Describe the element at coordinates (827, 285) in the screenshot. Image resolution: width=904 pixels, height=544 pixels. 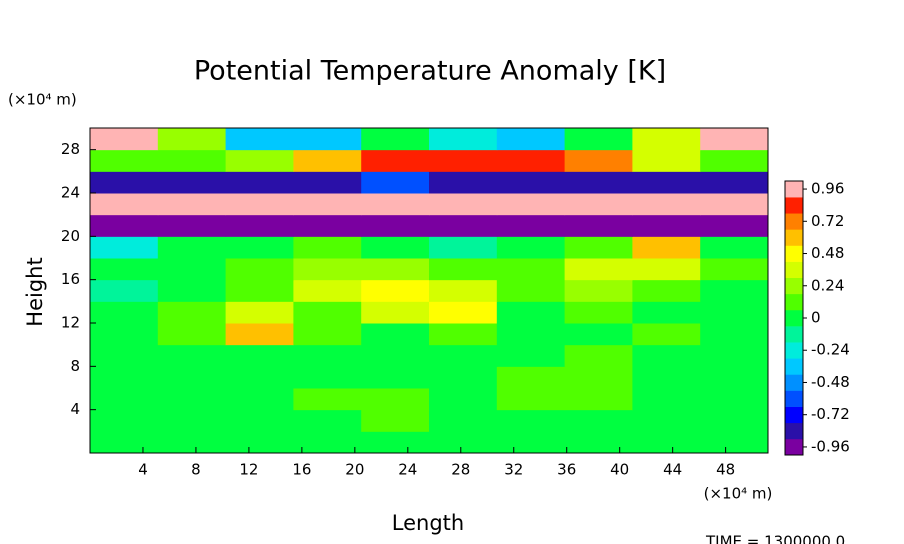
I see `colorbar-tick-label: 0.24` at that location.